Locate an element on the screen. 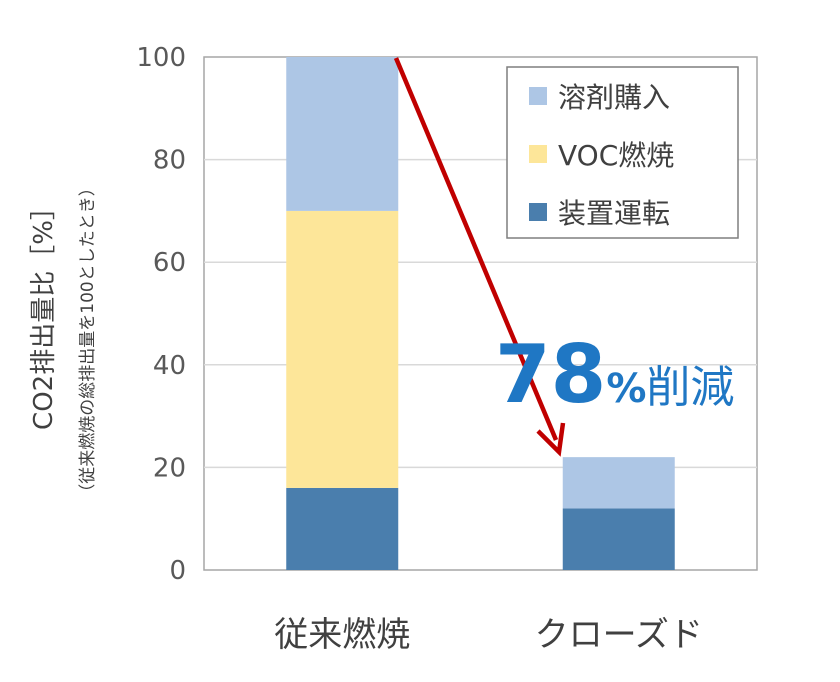 The image size is (840, 682). y-axis-title: CO2排出量比［%］ is located at coordinates (44, 312).